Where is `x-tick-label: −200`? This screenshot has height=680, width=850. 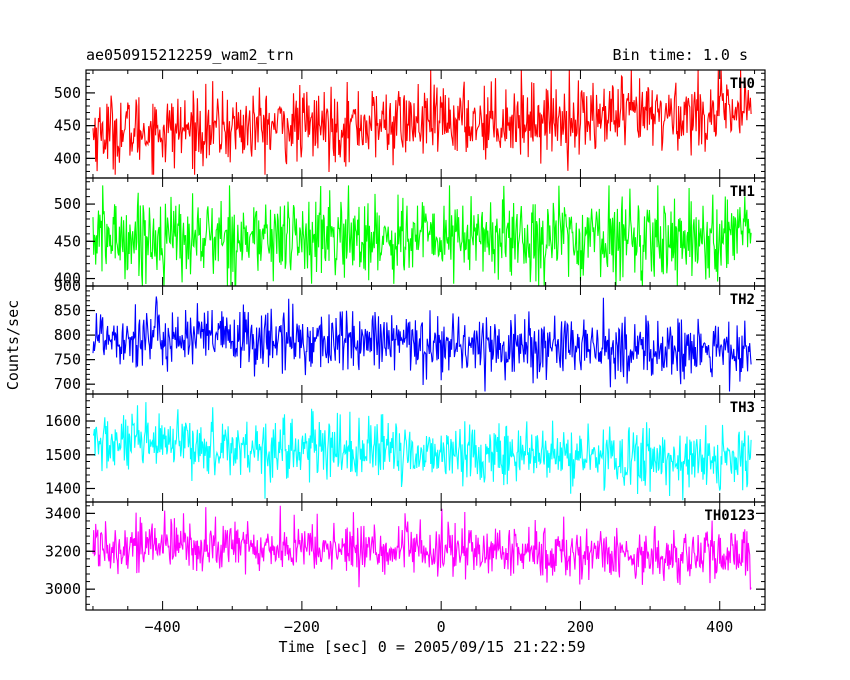
x-tick-label: −200 is located at coordinates (302, 627).